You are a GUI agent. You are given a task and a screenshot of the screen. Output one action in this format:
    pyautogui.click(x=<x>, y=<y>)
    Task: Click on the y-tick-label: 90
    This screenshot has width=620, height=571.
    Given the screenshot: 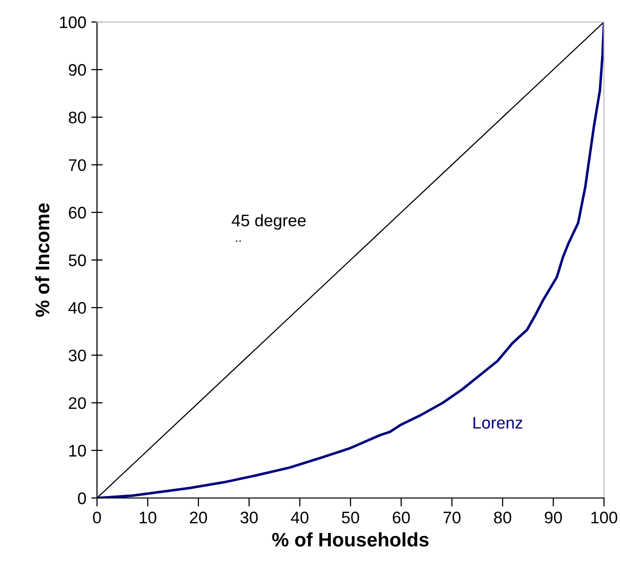 What is the action you would take?
    pyautogui.click(x=77, y=70)
    